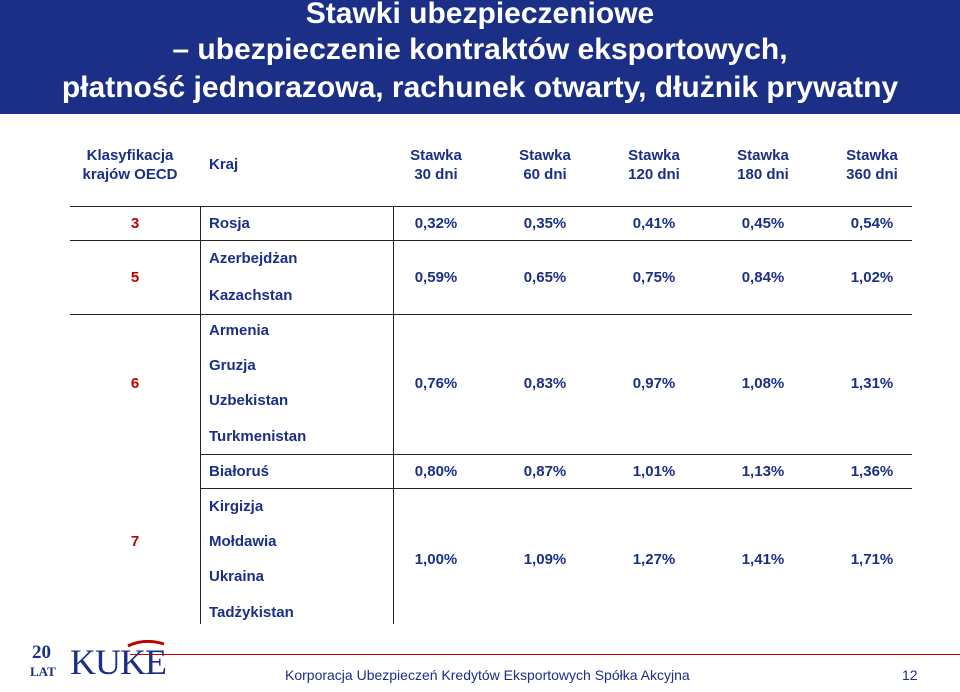 The height and width of the screenshot is (692, 960). What do you see at coordinates (872, 174) in the screenshot?
I see `header-rate-360-line2: 360 dni` at bounding box center [872, 174].